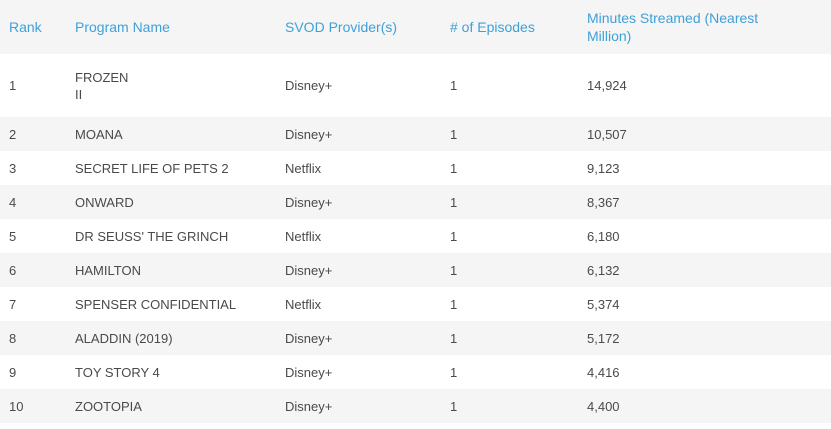  Describe the element at coordinates (102, 77) in the screenshot. I see `program-name-line: FROZEN` at that location.